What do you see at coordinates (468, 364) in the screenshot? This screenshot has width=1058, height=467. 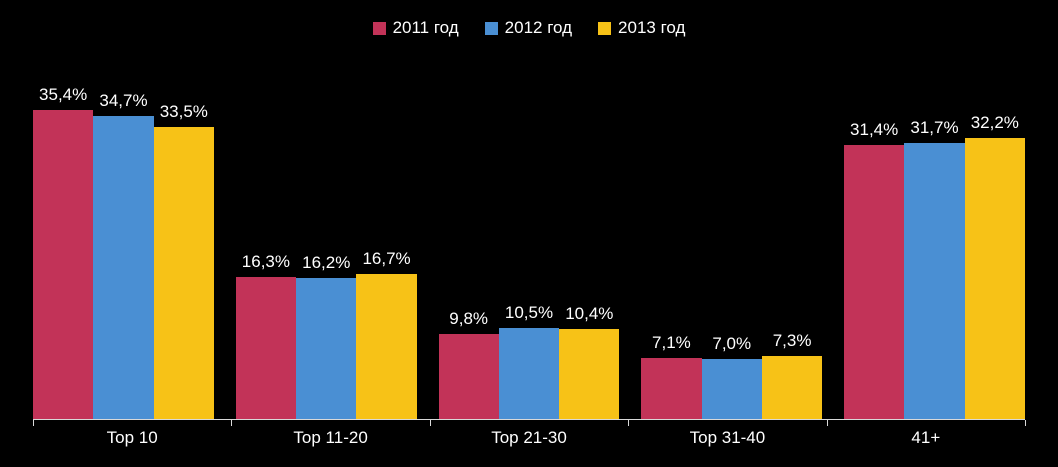 I see `bar-series-0-category-2: 9,8%` at bounding box center [468, 364].